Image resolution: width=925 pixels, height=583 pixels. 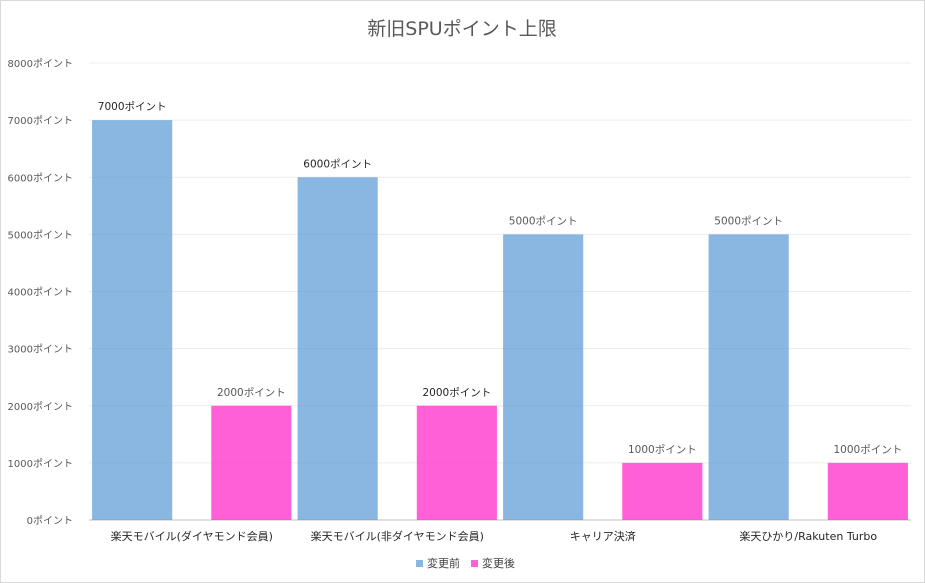 What do you see at coordinates (397, 536) in the screenshot?
I see `category-label: 楽天モバイル(非ダイヤモンド会員)` at bounding box center [397, 536].